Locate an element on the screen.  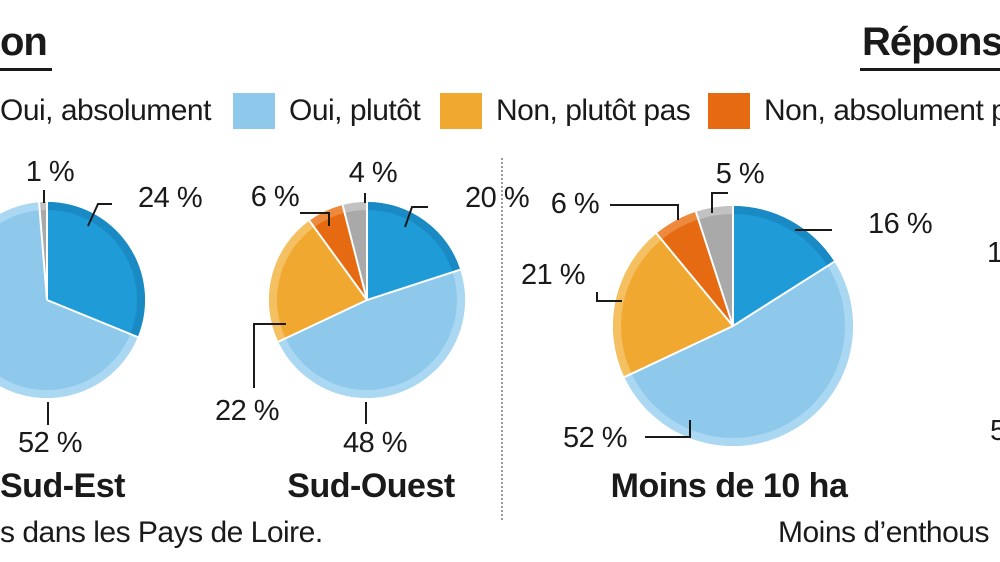
caption-left: s dans les Pays de Loire. is located at coordinates (161, 532).